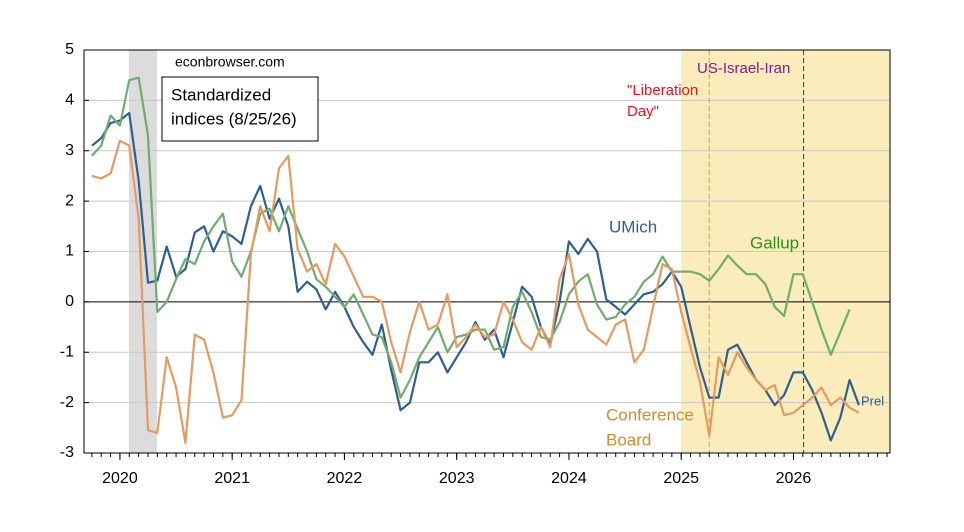 This screenshot has height=532, width=964. I want to click on series-label: Gallup, so click(774, 242).